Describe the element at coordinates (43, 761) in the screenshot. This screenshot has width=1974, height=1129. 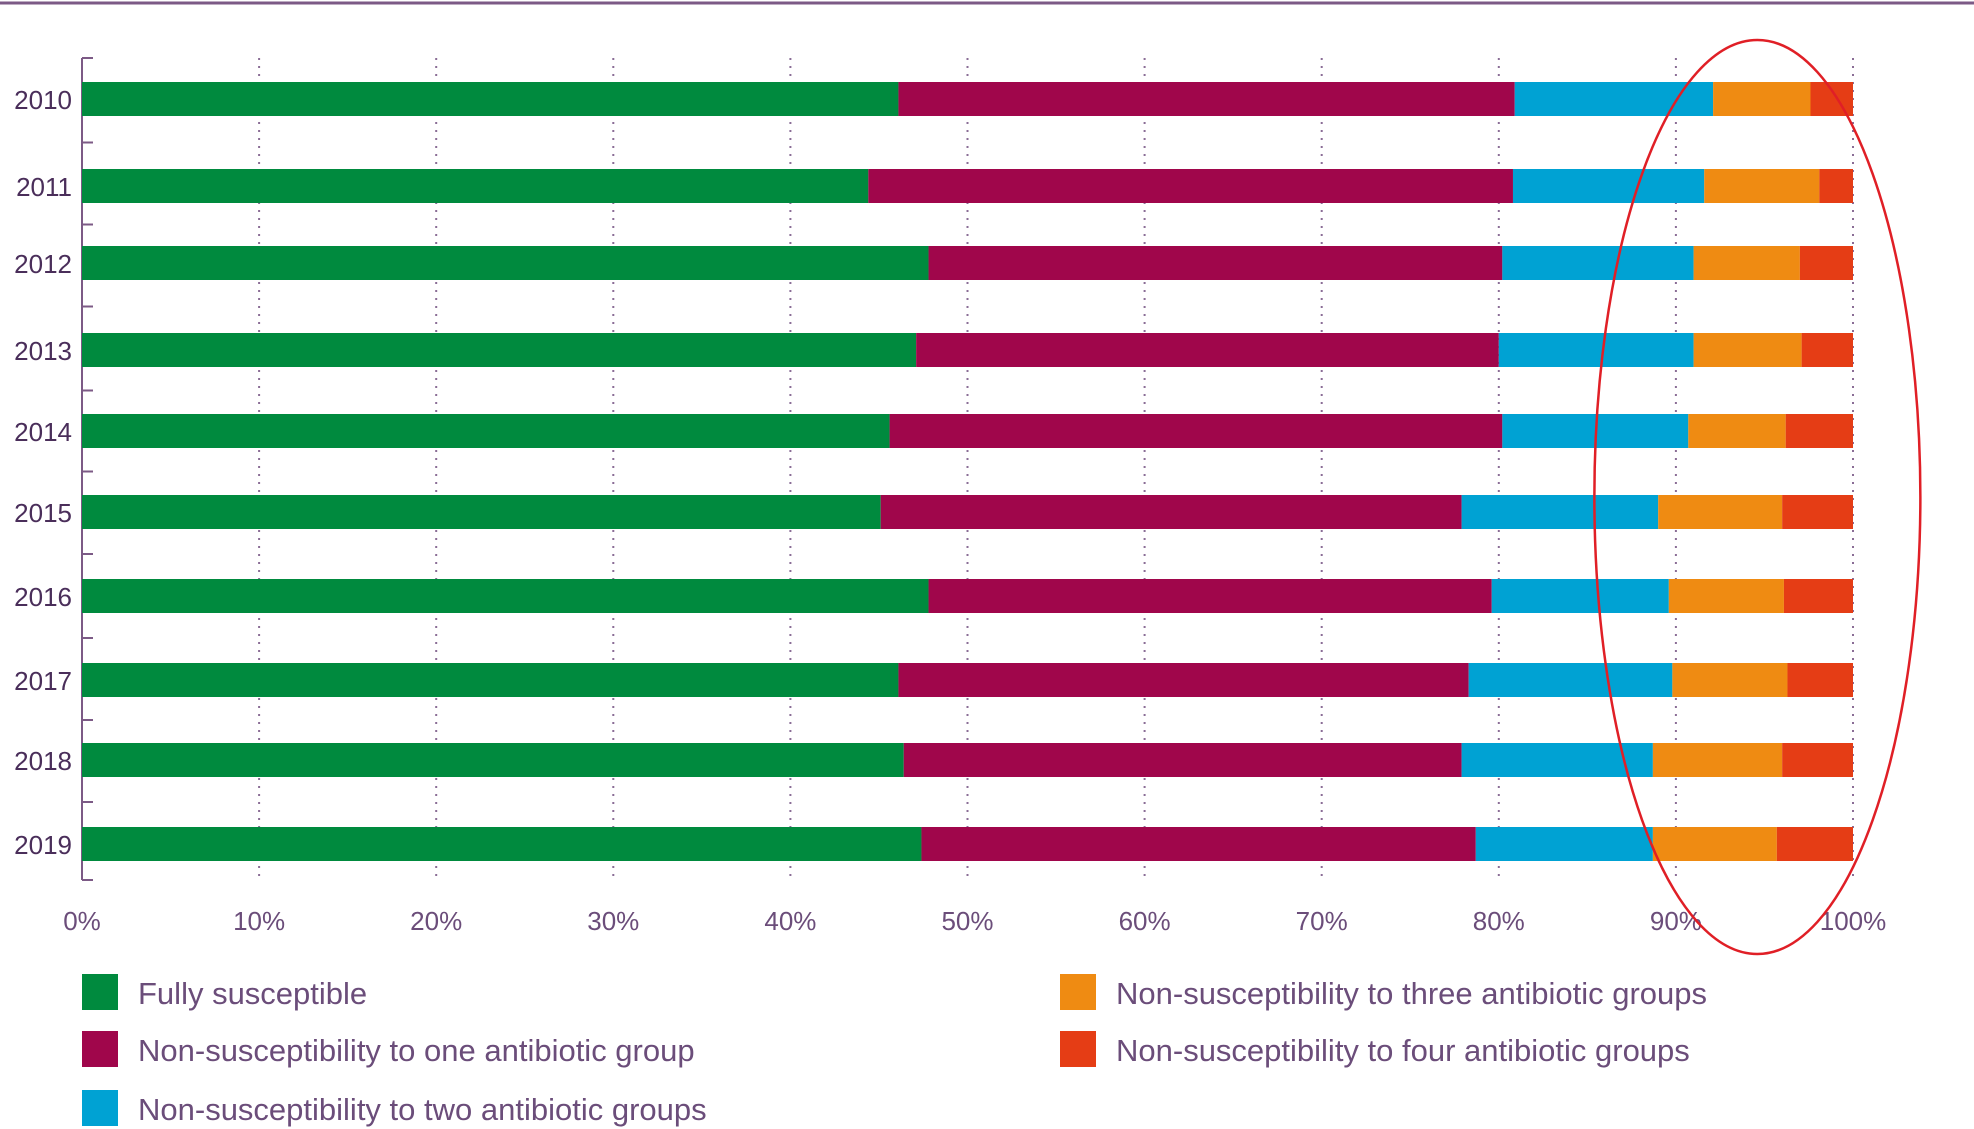
I see `y-category-label: 2018` at that location.